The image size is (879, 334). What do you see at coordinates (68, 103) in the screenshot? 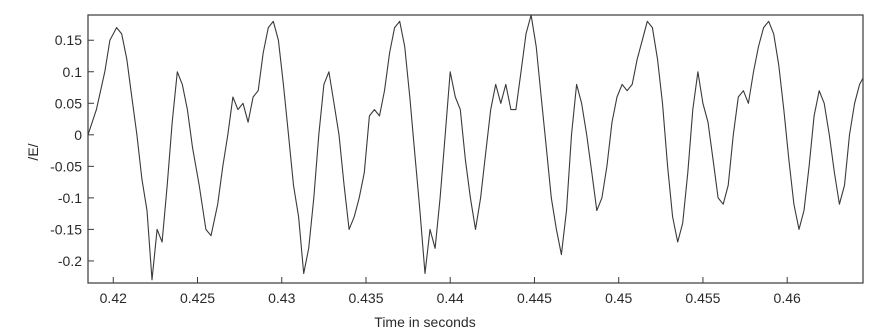
I see `y-tick-label: 0.05` at bounding box center [68, 103].